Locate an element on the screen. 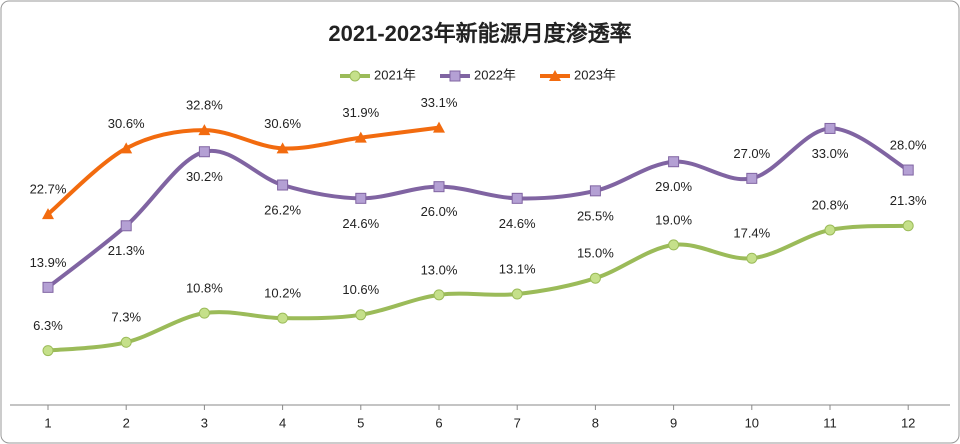 The height and width of the screenshot is (444, 960). data-label: 10.8% is located at coordinates (204, 288).